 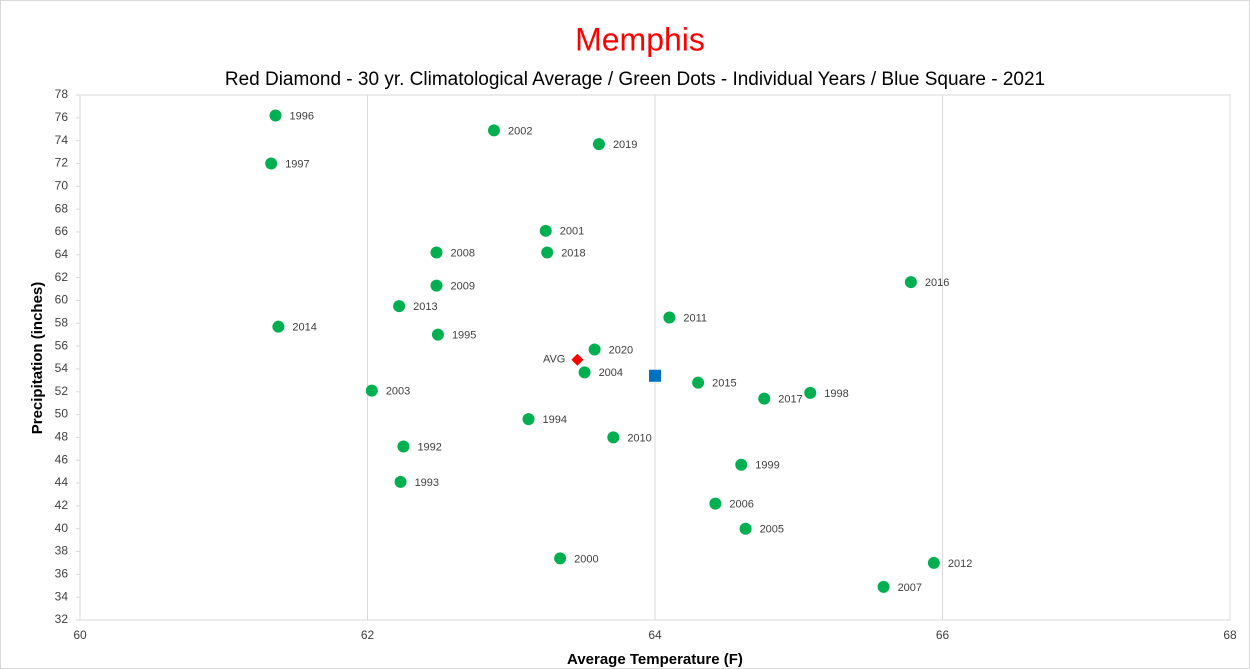 What do you see at coordinates (398, 392) in the screenshot?
I see `point-label: 2003` at bounding box center [398, 392].